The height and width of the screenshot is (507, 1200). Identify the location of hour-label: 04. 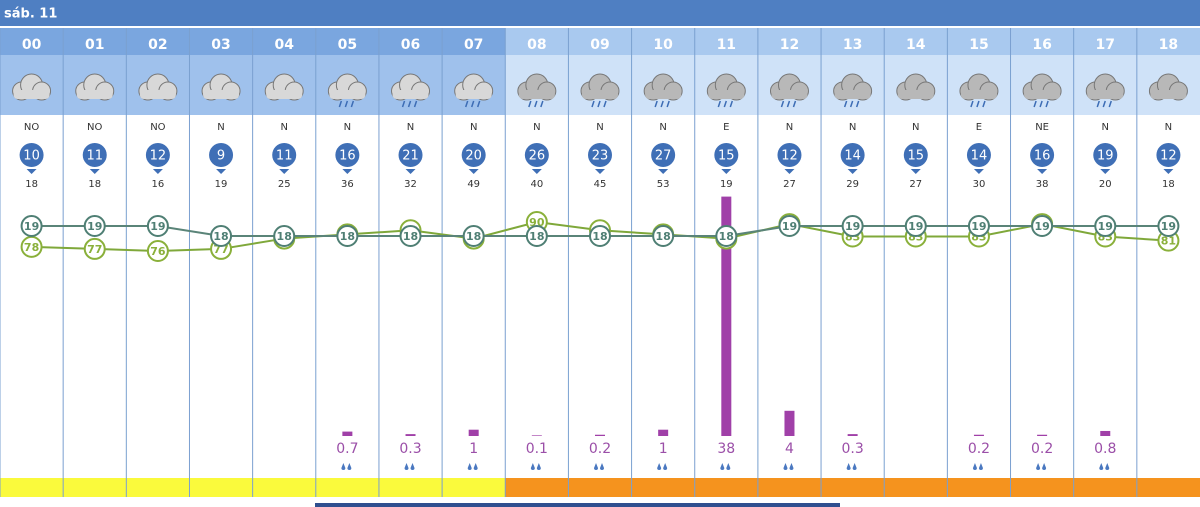
(284, 45).